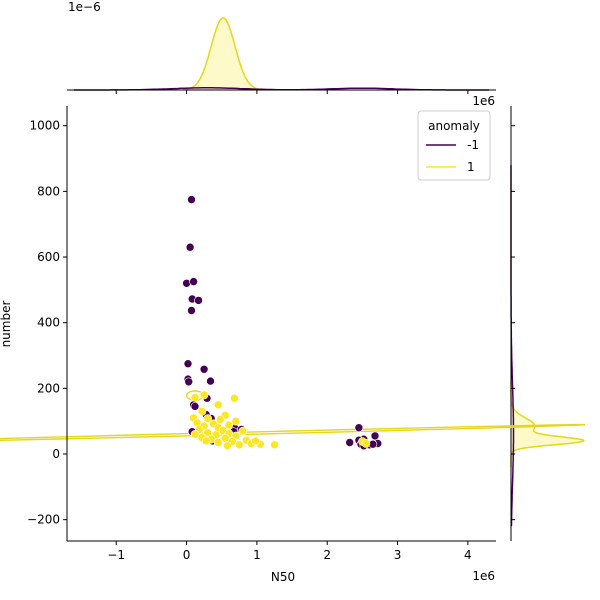 The image size is (600, 600). What do you see at coordinates (547, 323) in the screenshot?
I see `right-marginal` at bounding box center [547, 323].